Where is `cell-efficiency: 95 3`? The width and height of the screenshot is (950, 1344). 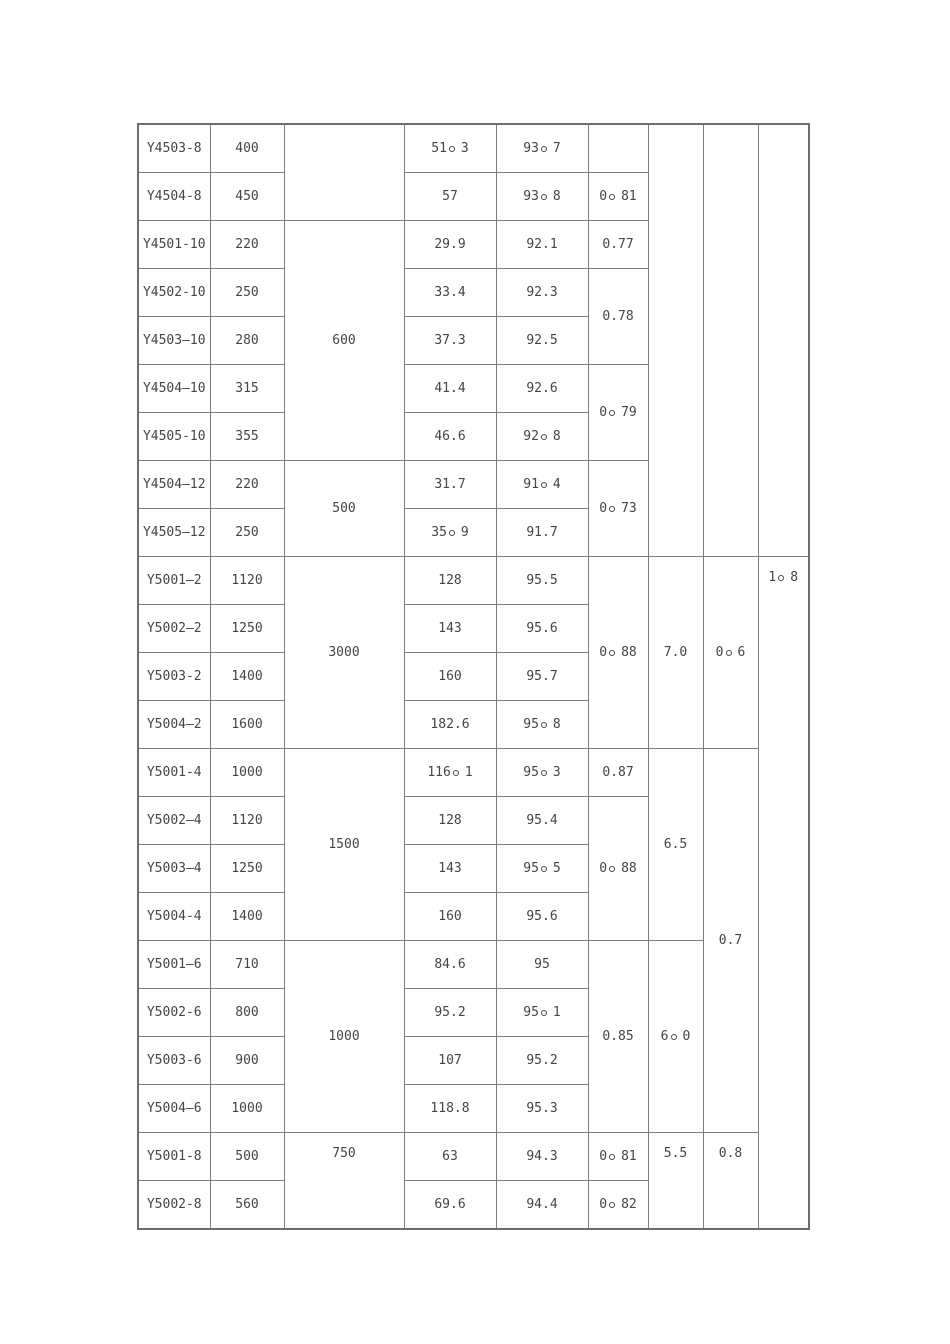 cell-efficiency: 95 3 is located at coordinates (542, 772).